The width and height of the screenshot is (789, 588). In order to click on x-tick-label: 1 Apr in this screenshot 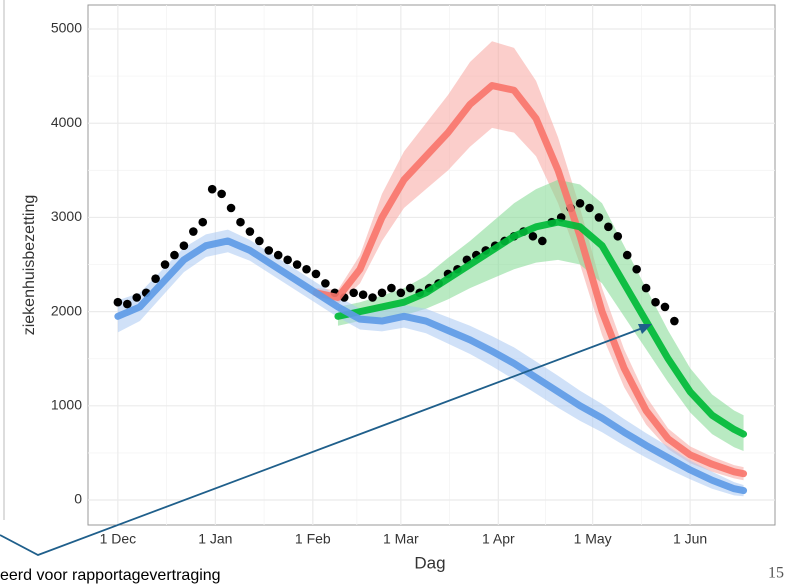, I will do `click(498, 539)`.